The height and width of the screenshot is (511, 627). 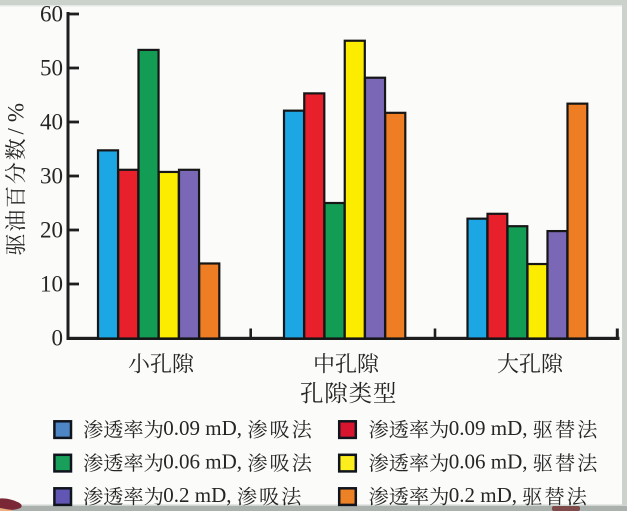 What do you see at coordinates (51, 284) in the screenshot?
I see `svg-text: 10` at bounding box center [51, 284].